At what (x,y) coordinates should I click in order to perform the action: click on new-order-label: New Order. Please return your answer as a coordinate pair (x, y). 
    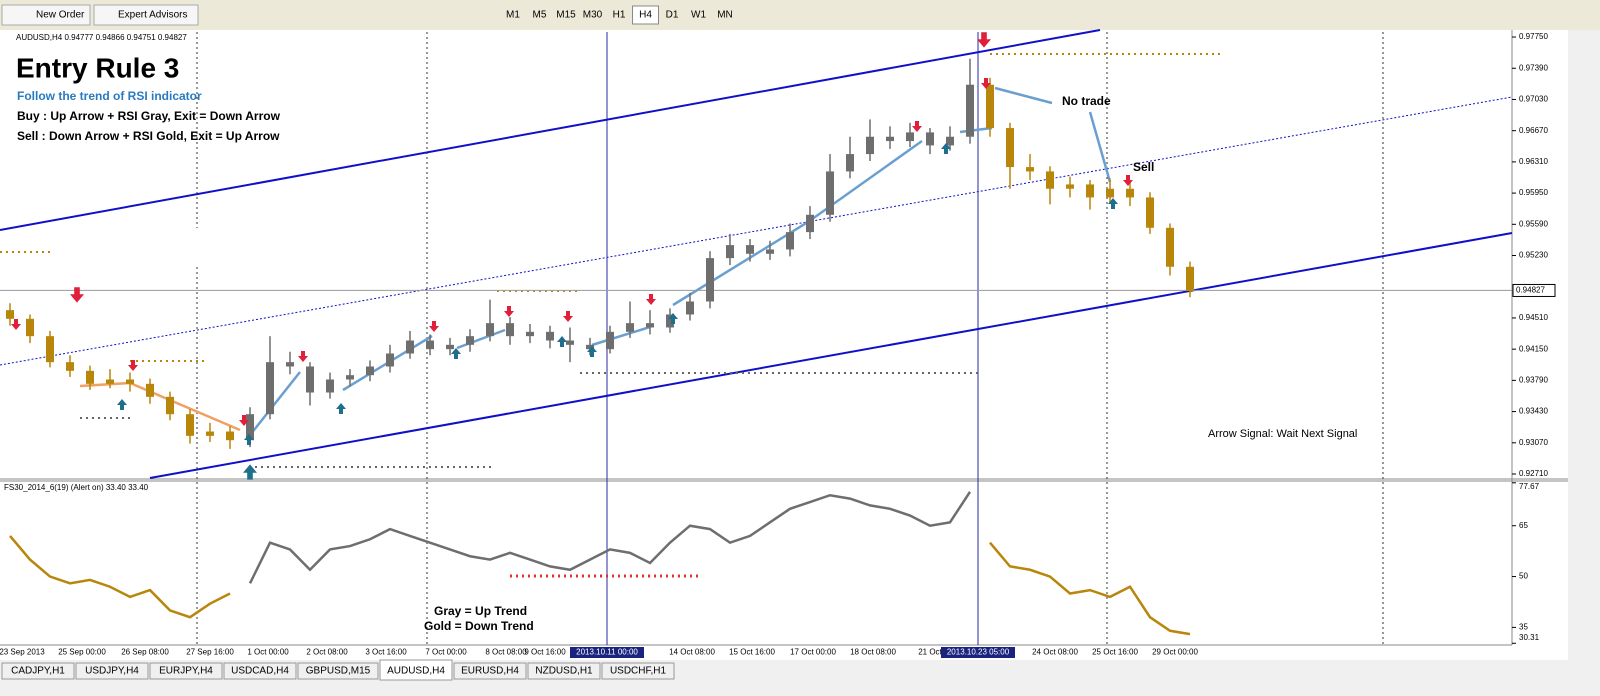
    Looking at the image, I should click on (60, 15).